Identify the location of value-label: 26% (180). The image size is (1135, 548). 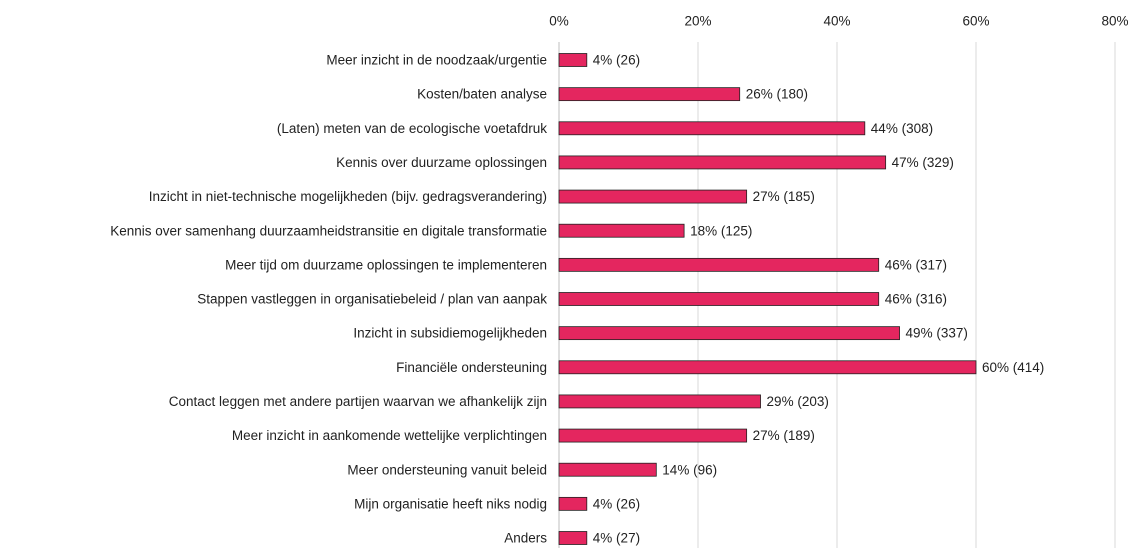
(777, 94).